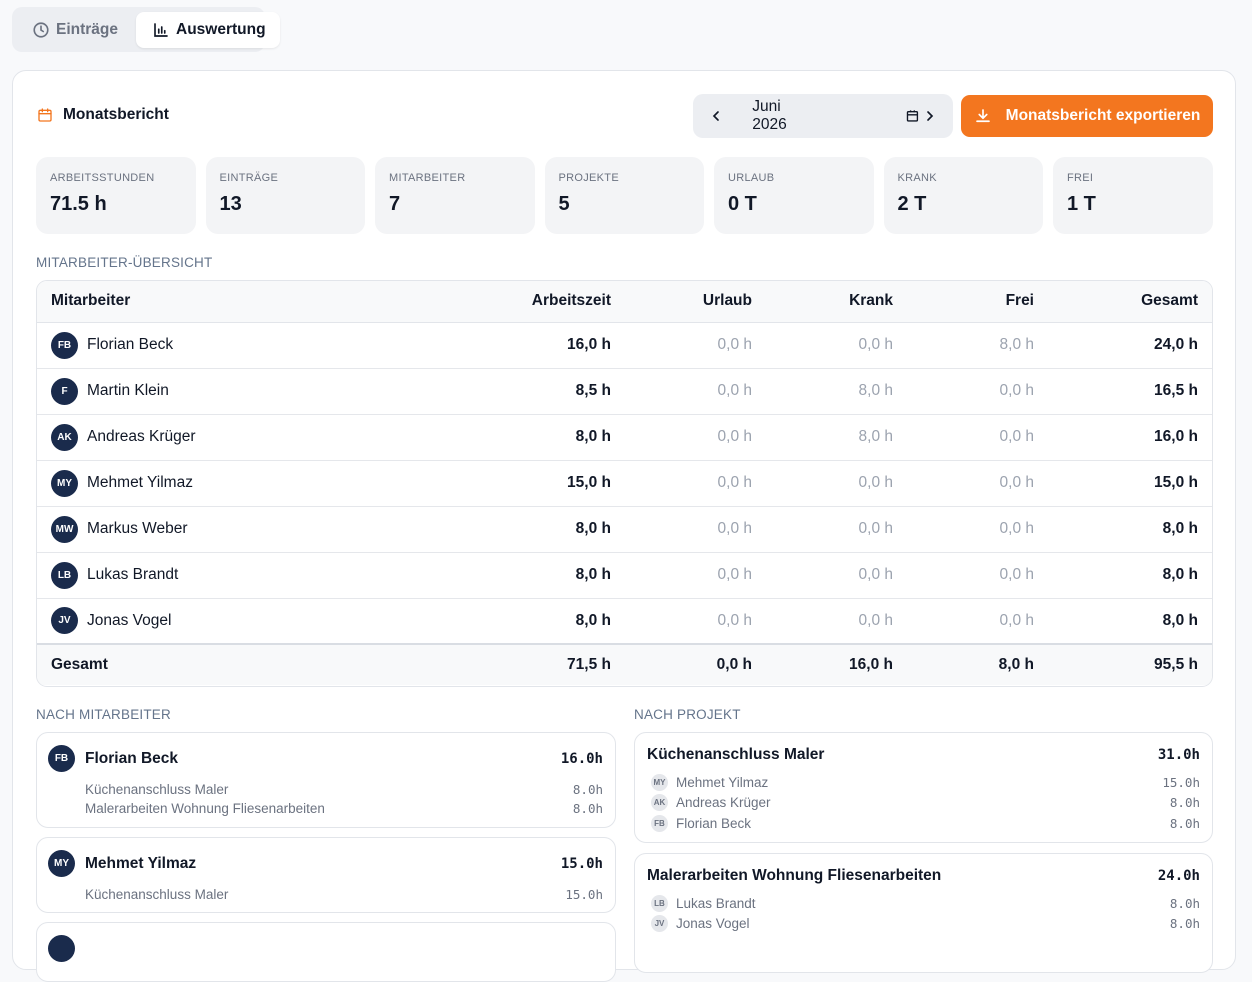 The image size is (1252, 982). Describe the element at coordinates (103, 714) in the screenshot. I see `by-employee-section-label: Nach Mitarbeiter` at that location.